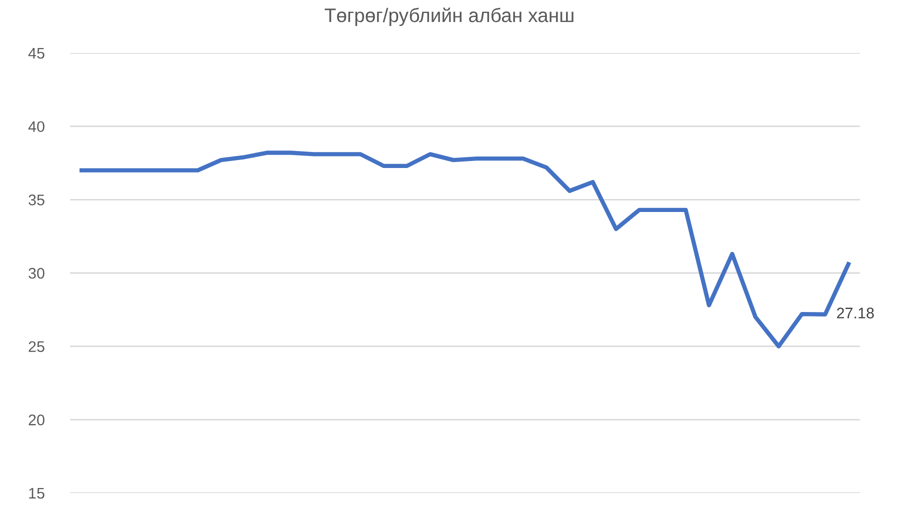 This screenshot has width=899, height=506. I want to click on y-tick-label: 30, so click(36, 273).